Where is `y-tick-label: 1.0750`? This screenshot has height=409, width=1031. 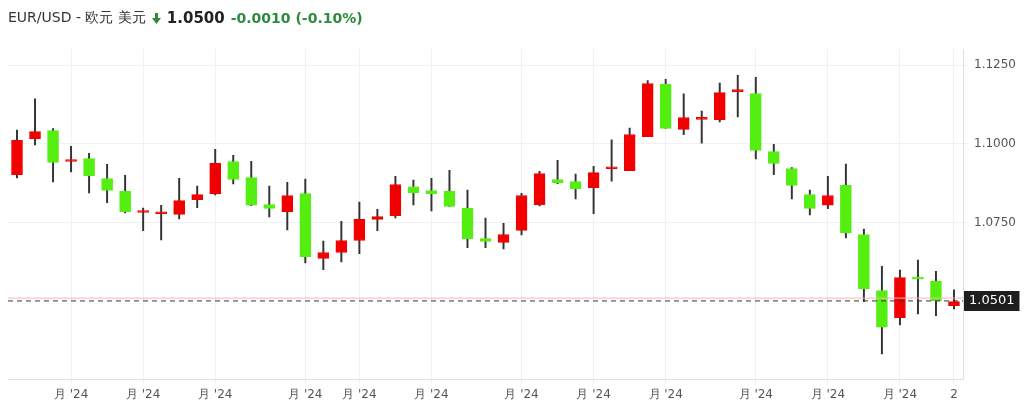 y-tick-label: 1.0750 is located at coordinates (995, 221).